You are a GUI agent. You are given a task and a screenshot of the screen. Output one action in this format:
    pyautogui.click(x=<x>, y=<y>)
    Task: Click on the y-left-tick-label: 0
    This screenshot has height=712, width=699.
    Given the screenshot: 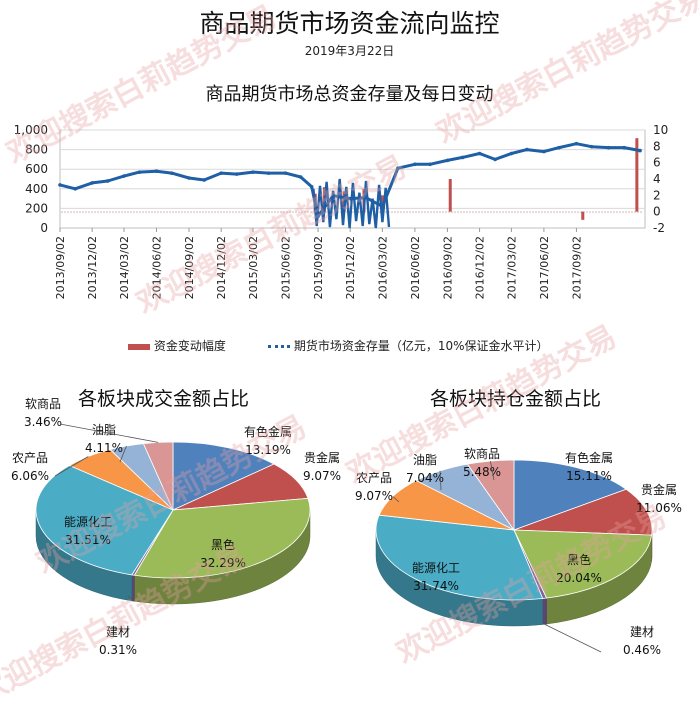 What is the action you would take?
    pyautogui.click(x=44, y=228)
    